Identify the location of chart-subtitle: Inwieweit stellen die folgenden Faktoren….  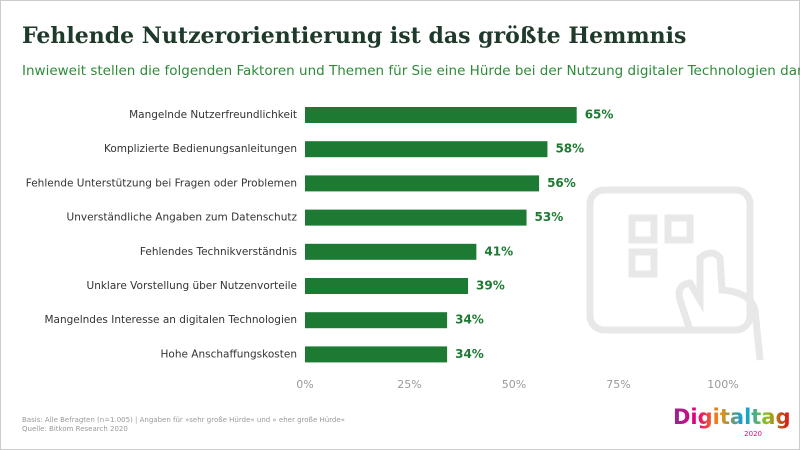
(411, 71).